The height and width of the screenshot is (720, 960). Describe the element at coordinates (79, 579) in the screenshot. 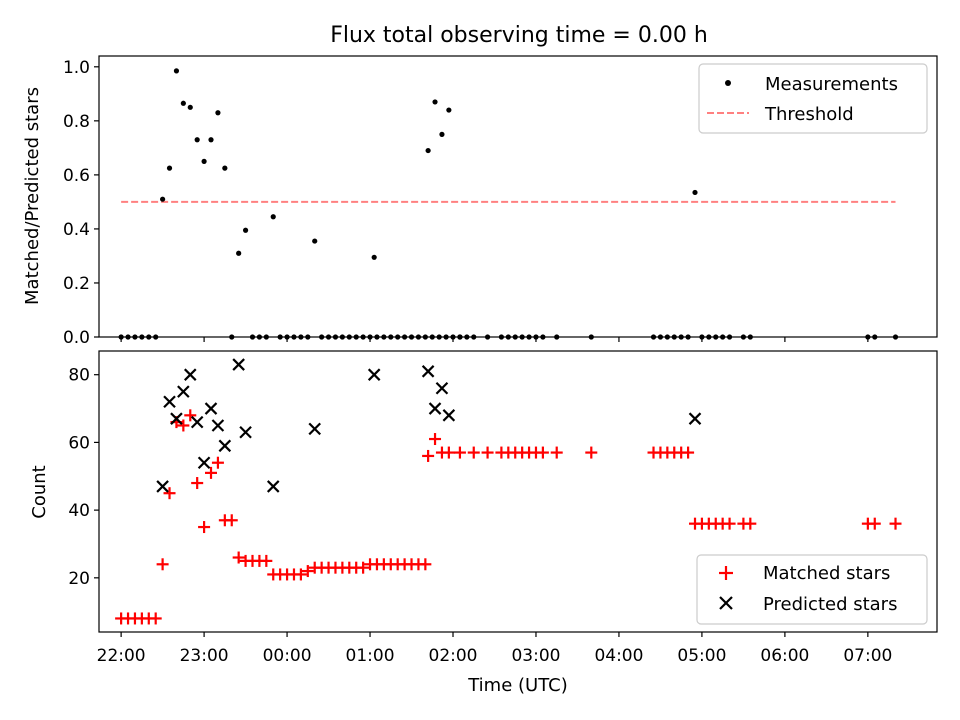

I see `bottom-y-tick-label: 20` at that location.